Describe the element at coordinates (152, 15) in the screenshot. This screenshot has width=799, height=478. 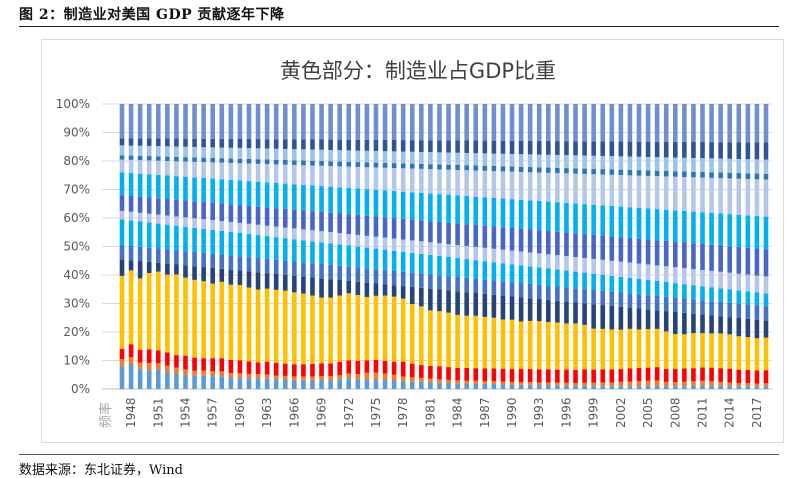
I see `figure-title: 图 2：制造业对美国 GDP 贡献逐年下降` at that location.